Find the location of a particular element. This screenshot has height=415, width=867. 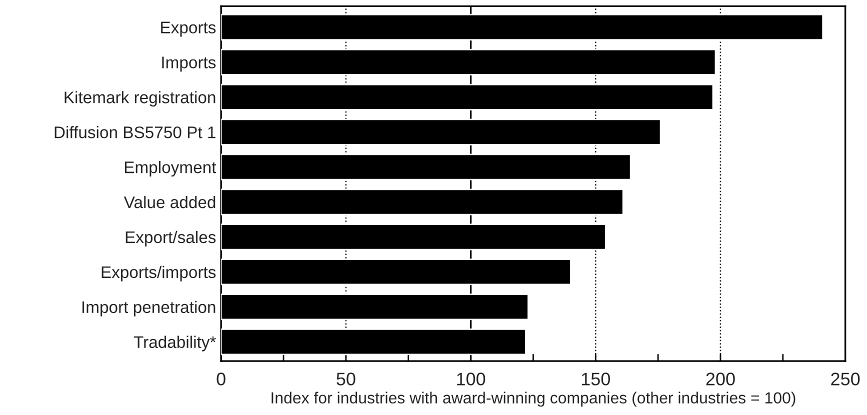

y-tick-label: Tradability* is located at coordinates (175, 344).